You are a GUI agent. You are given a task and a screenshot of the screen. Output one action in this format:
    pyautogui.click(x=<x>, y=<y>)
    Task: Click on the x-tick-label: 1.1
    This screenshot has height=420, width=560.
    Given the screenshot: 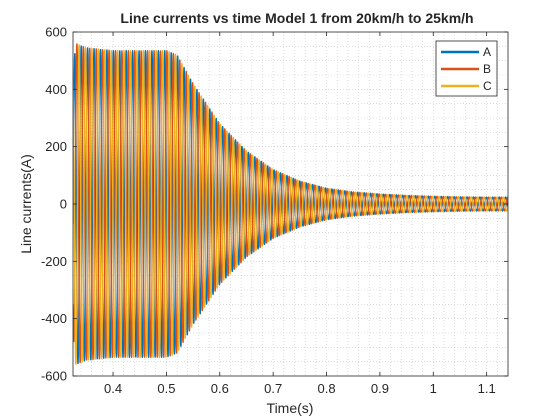 What is the action you would take?
    pyautogui.click(x=487, y=388)
    